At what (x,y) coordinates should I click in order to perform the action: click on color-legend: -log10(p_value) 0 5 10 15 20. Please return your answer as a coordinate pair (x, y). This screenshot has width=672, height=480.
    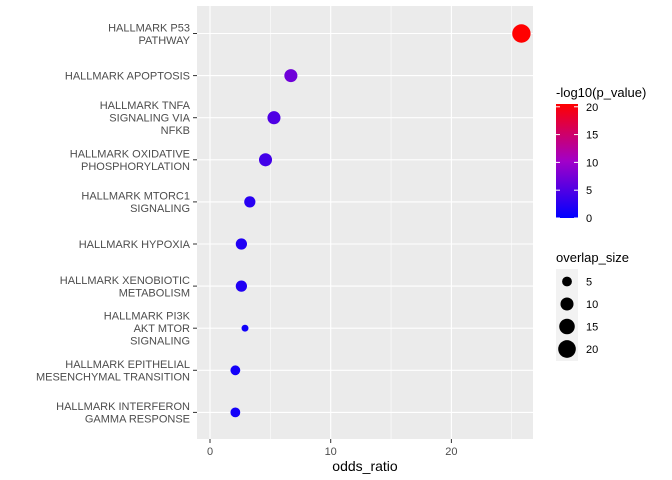
    Looking at the image, I should click on (601, 155).